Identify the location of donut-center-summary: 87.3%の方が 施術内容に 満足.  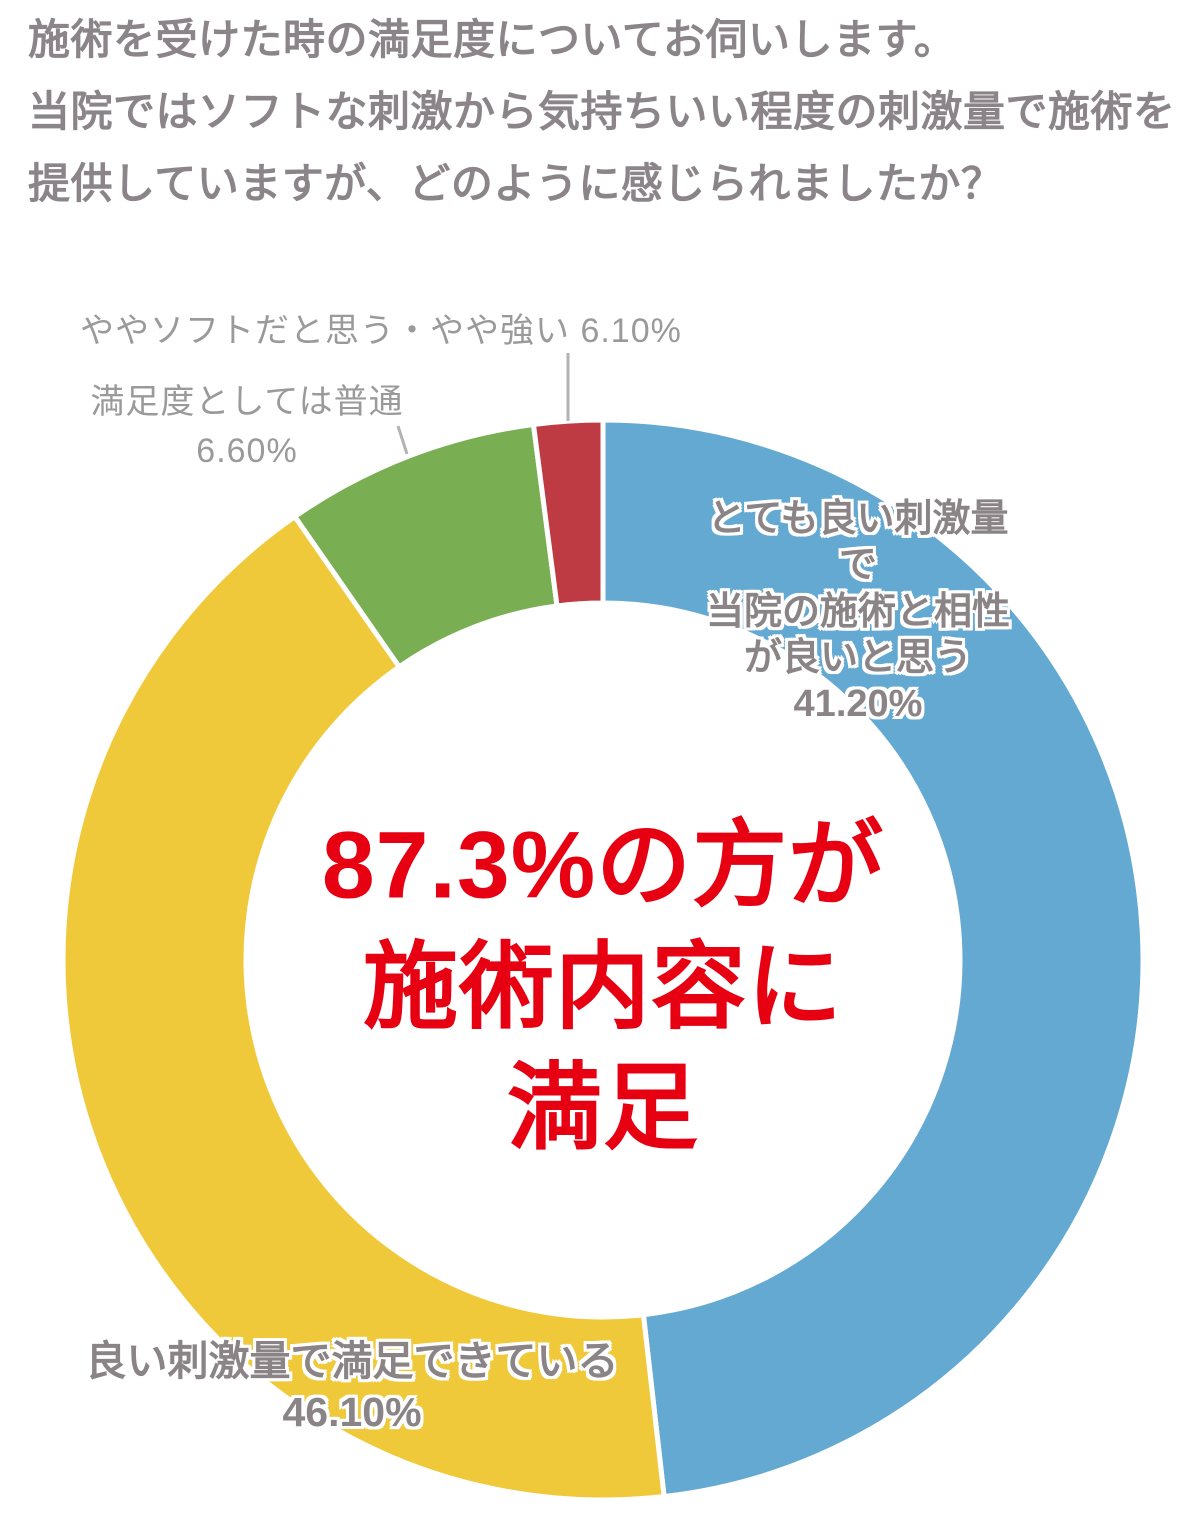
(603, 987).